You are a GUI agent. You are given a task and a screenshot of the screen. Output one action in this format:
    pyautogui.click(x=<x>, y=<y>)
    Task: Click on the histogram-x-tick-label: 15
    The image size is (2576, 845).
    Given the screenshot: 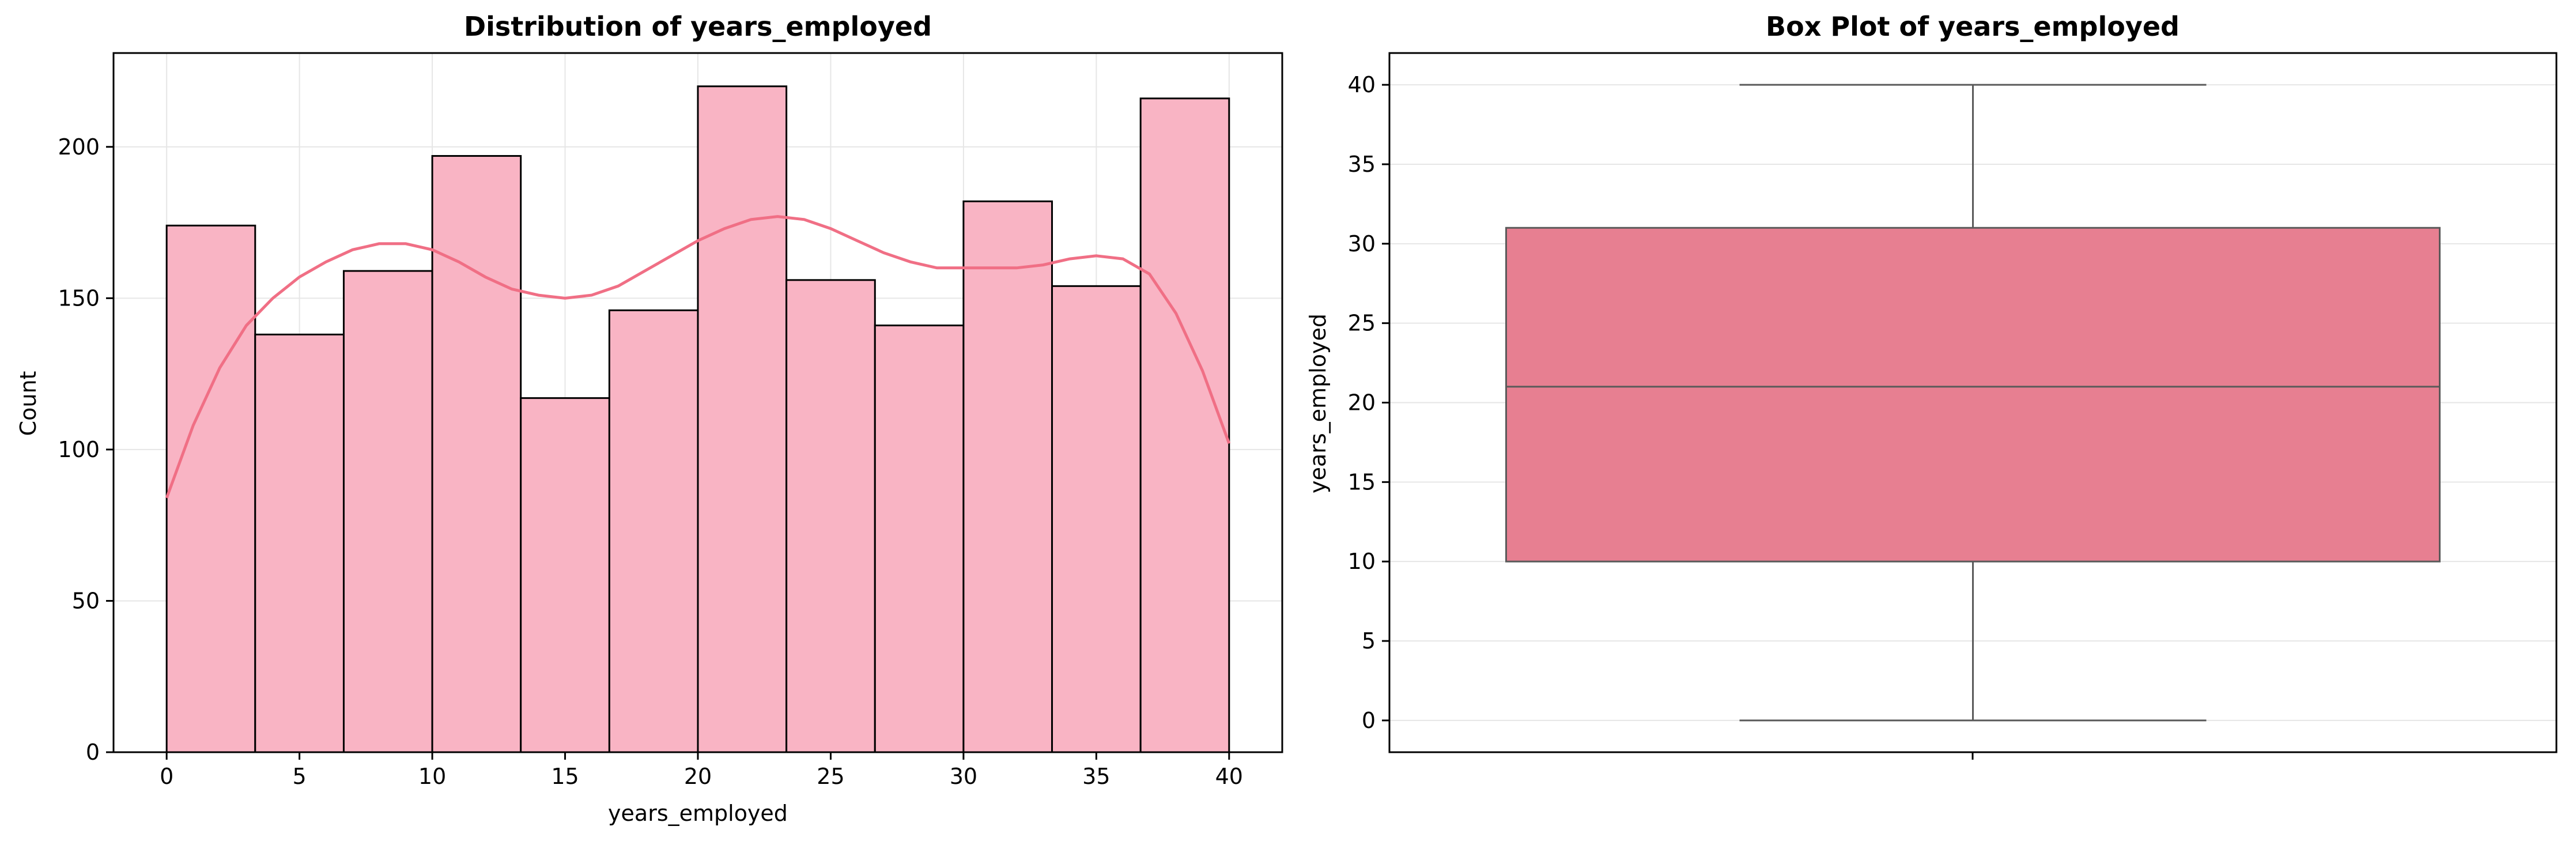 What is the action you would take?
    pyautogui.click(x=565, y=777)
    